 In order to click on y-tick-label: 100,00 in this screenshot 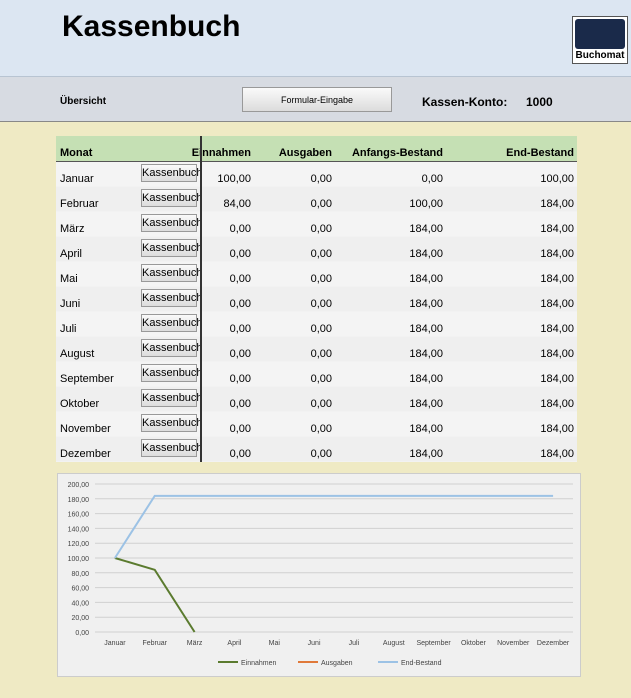, I will do `click(79, 559)`.